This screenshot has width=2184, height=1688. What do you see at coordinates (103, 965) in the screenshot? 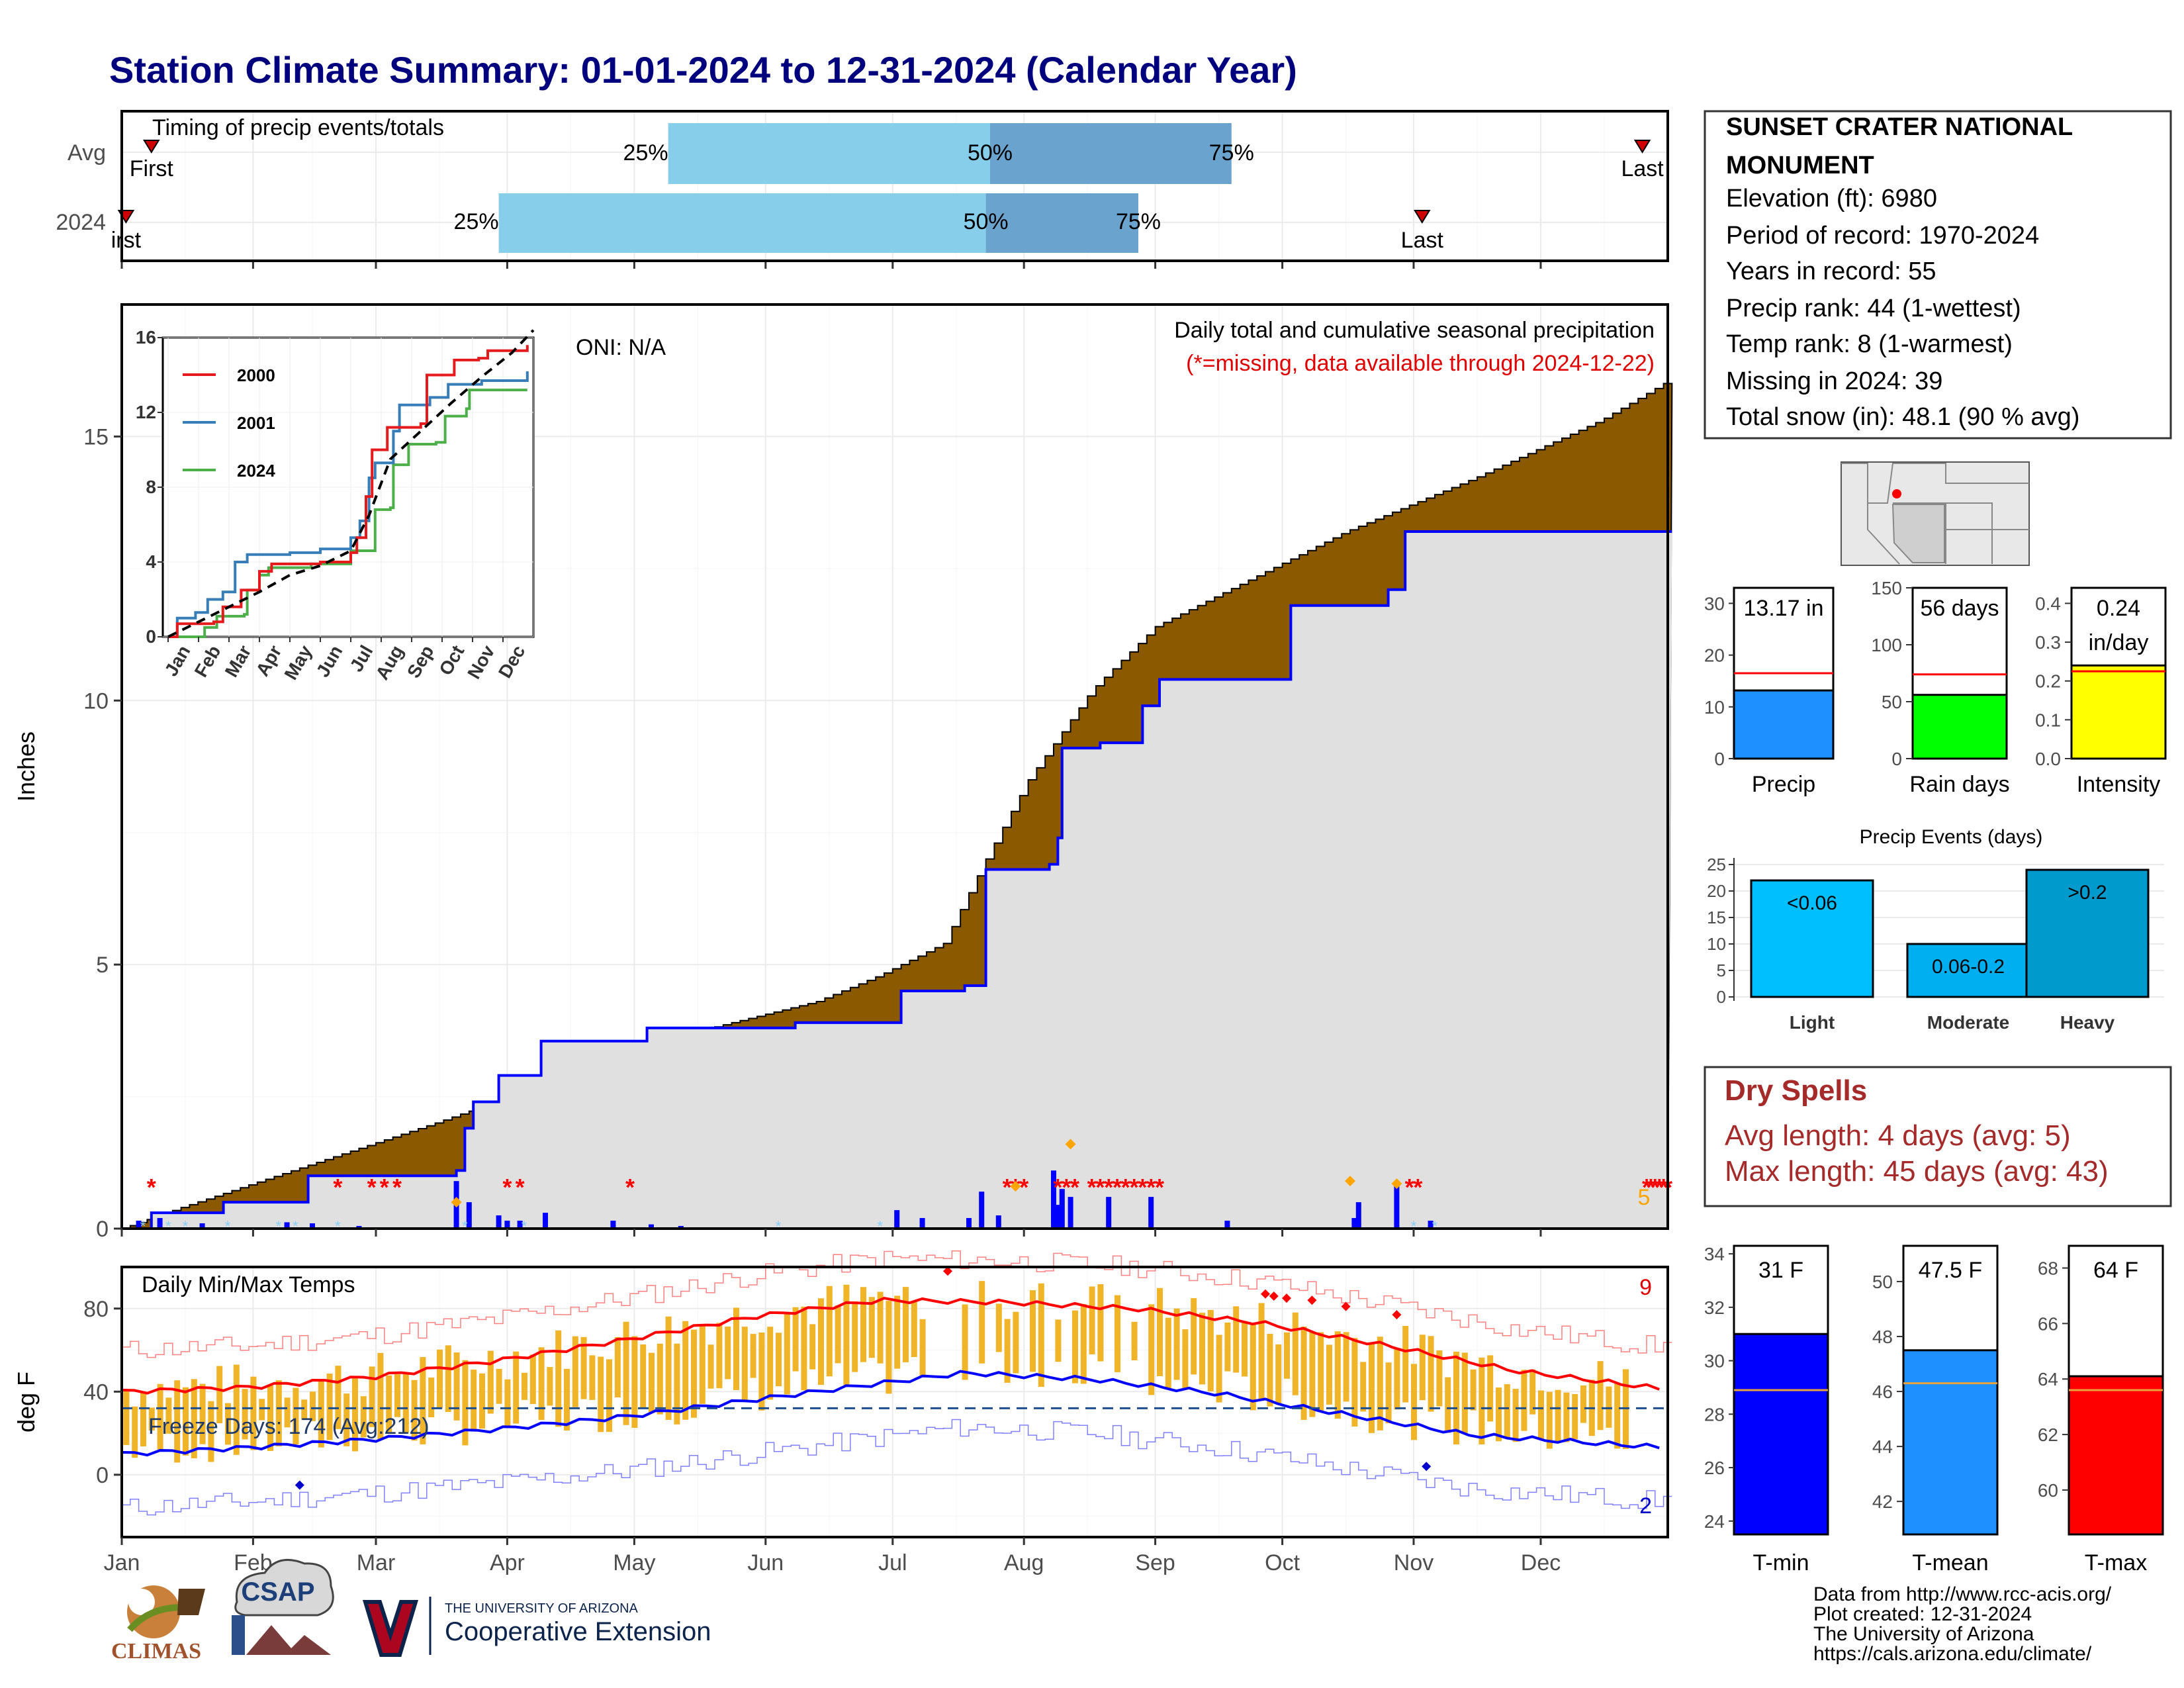
I see `precip-y-tick: 5` at bounding box center [103, 965].